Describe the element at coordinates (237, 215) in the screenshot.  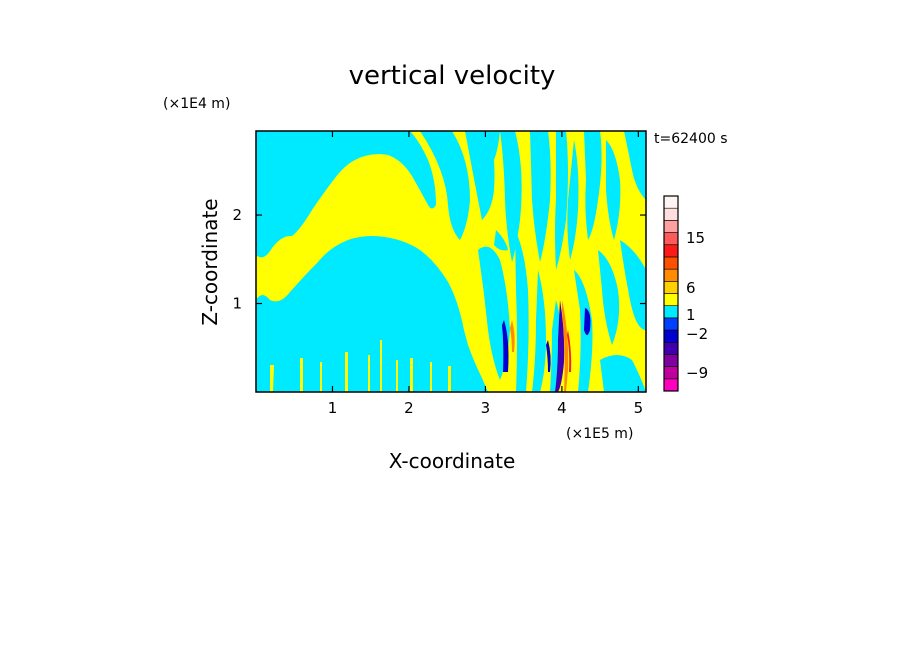
I see `y-tick-label: 2` at that location.